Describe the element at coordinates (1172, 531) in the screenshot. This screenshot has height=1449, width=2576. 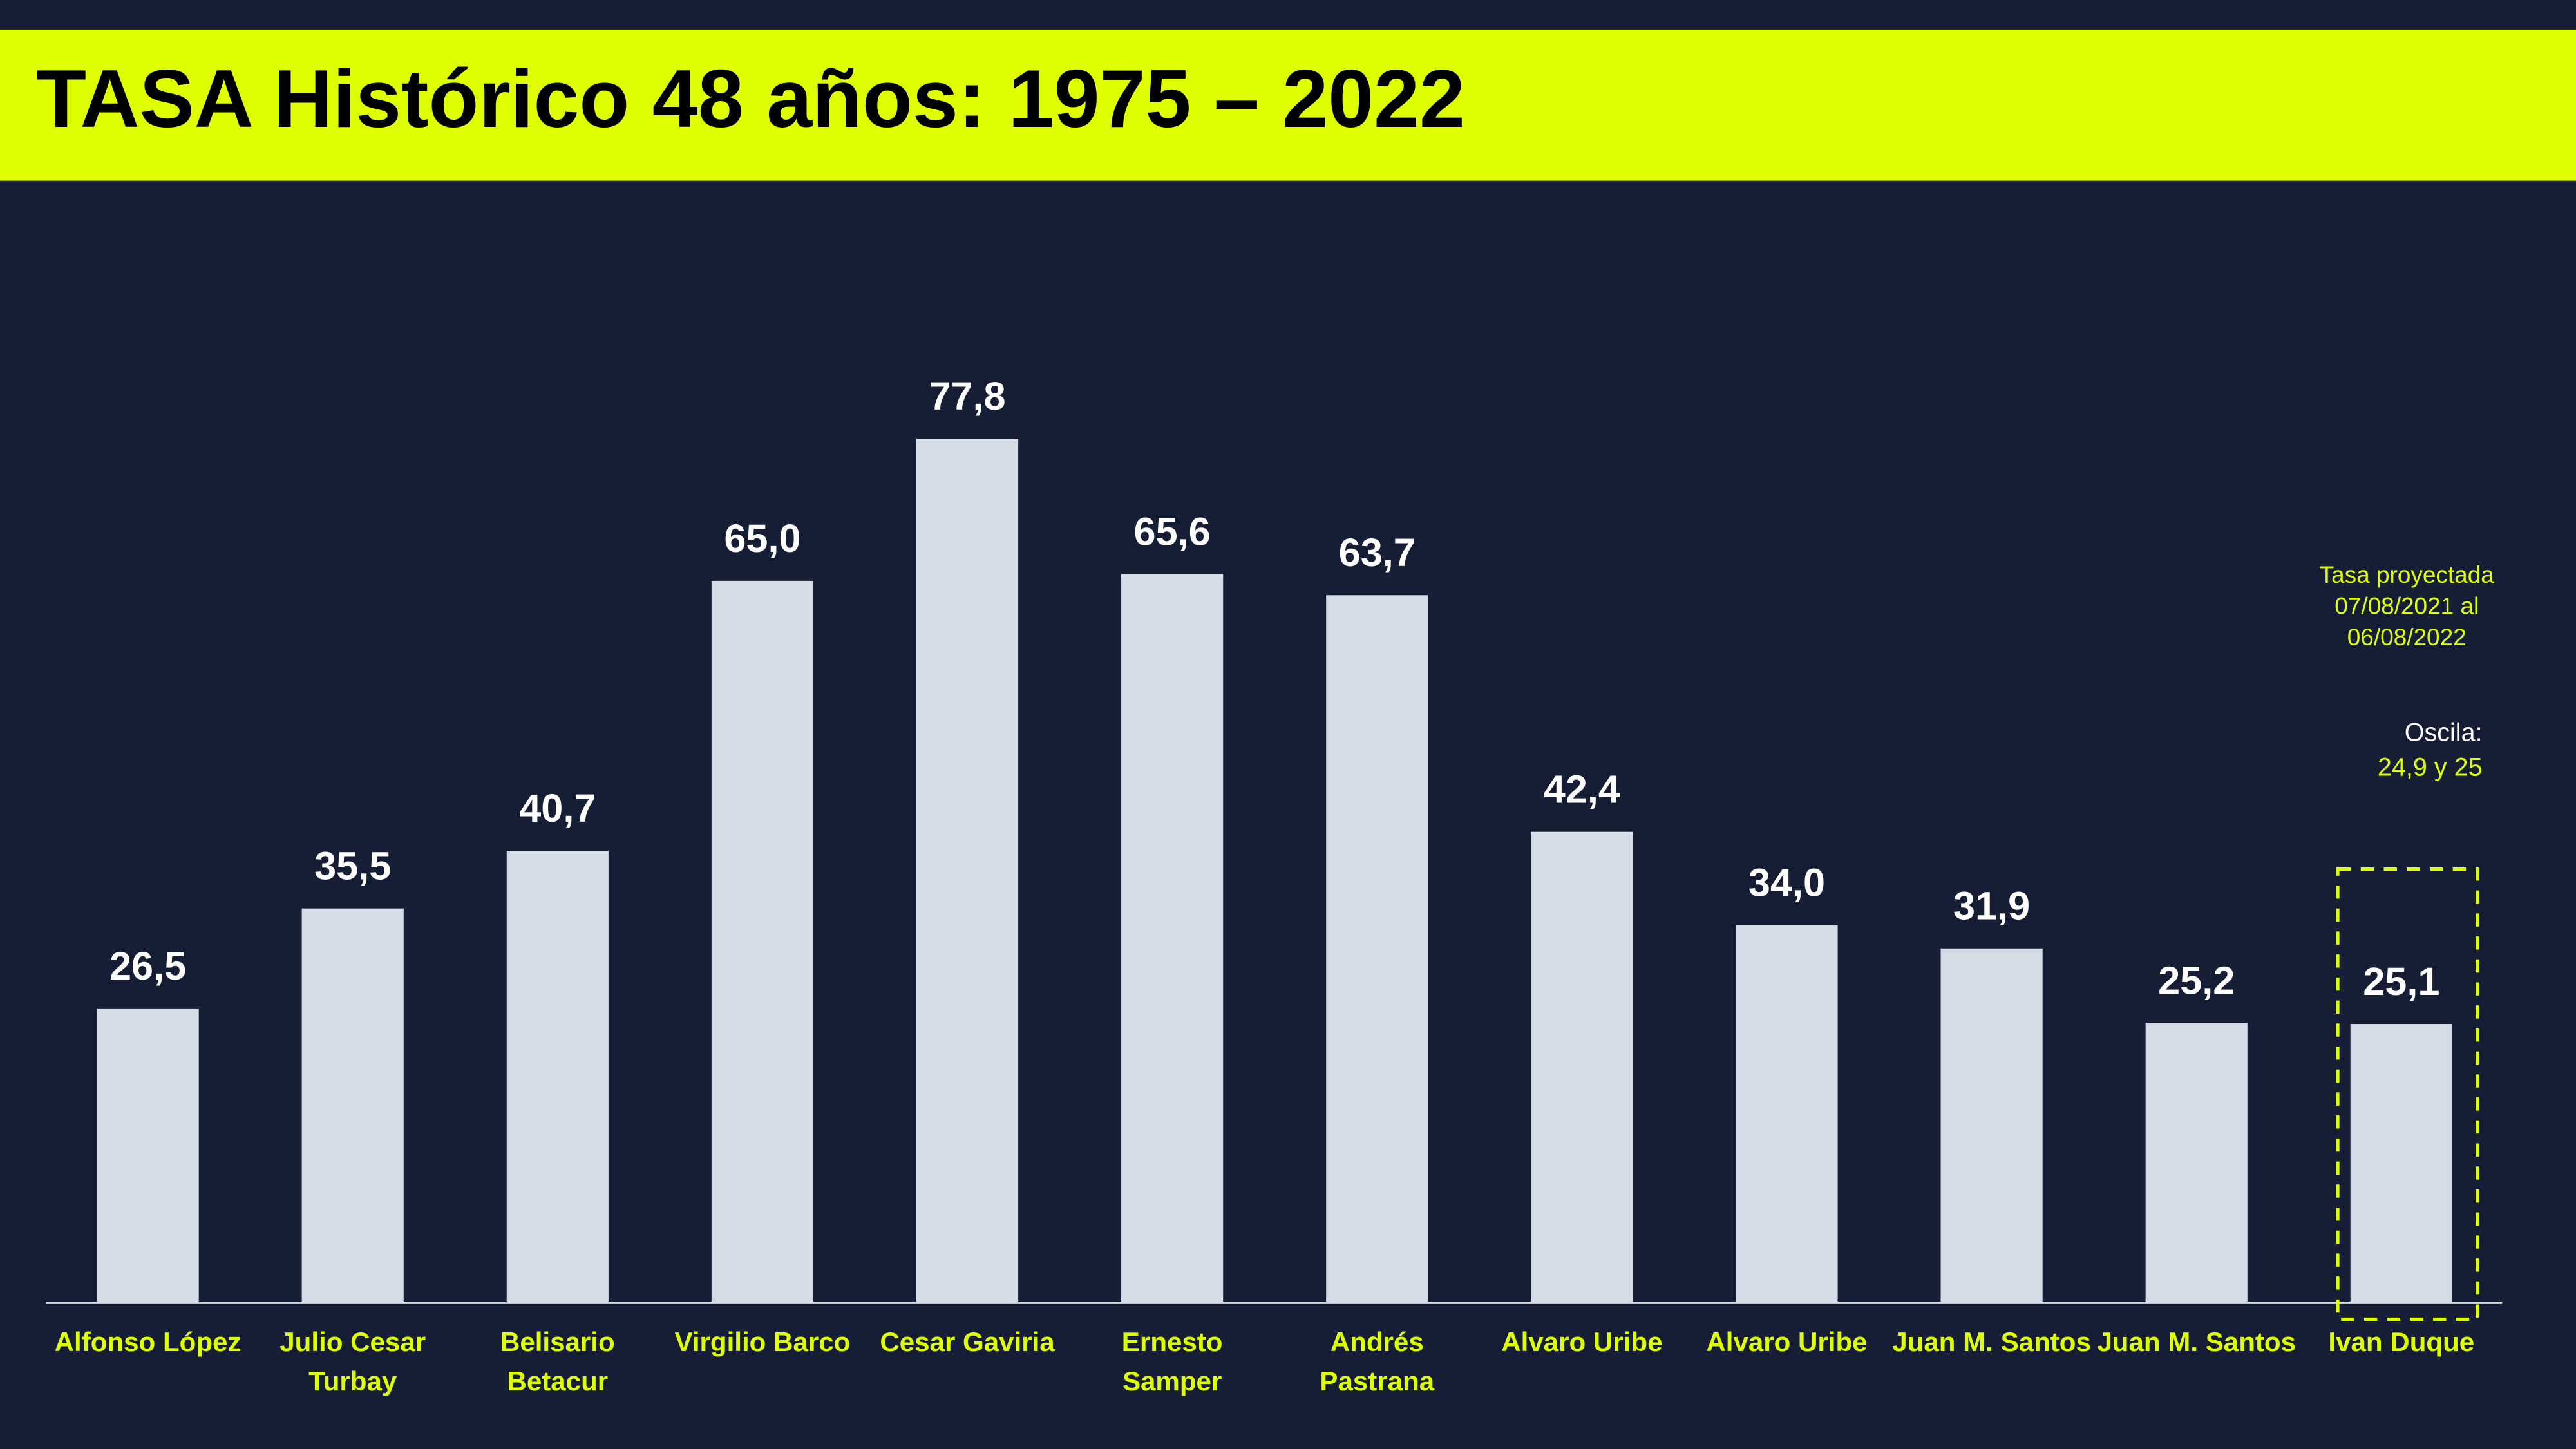
I see `value-label: 65,6` at that location.